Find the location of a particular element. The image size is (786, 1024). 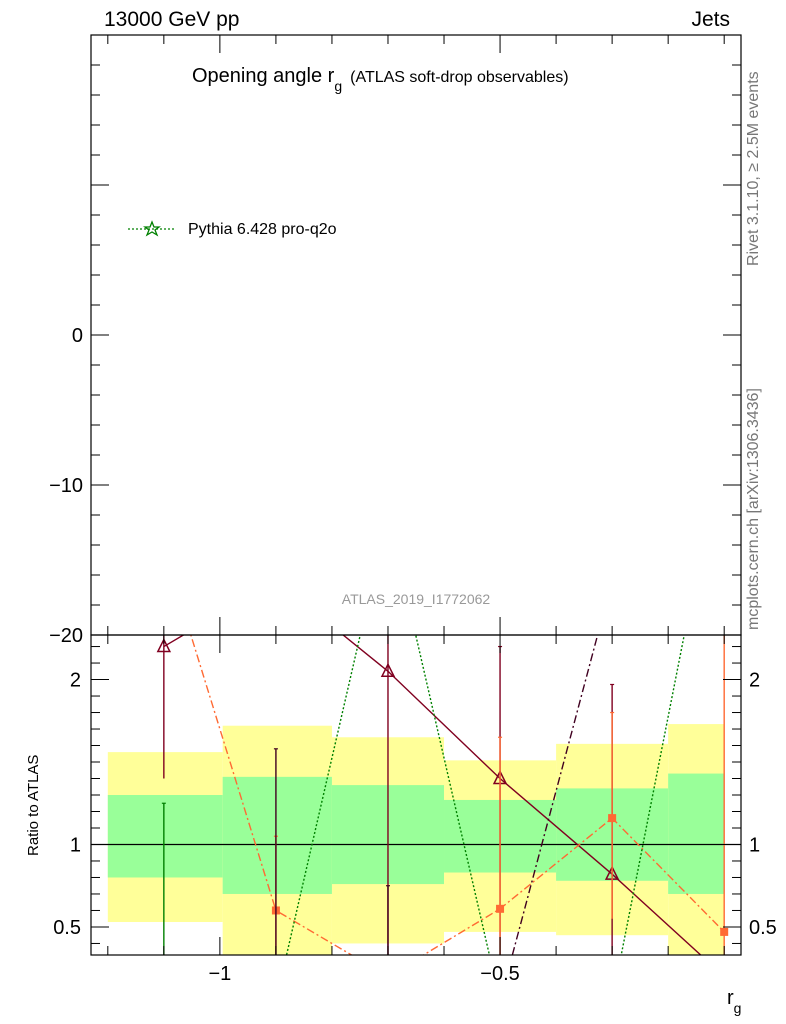

x-axis-label-main: r is located at coordinates (730, 998).